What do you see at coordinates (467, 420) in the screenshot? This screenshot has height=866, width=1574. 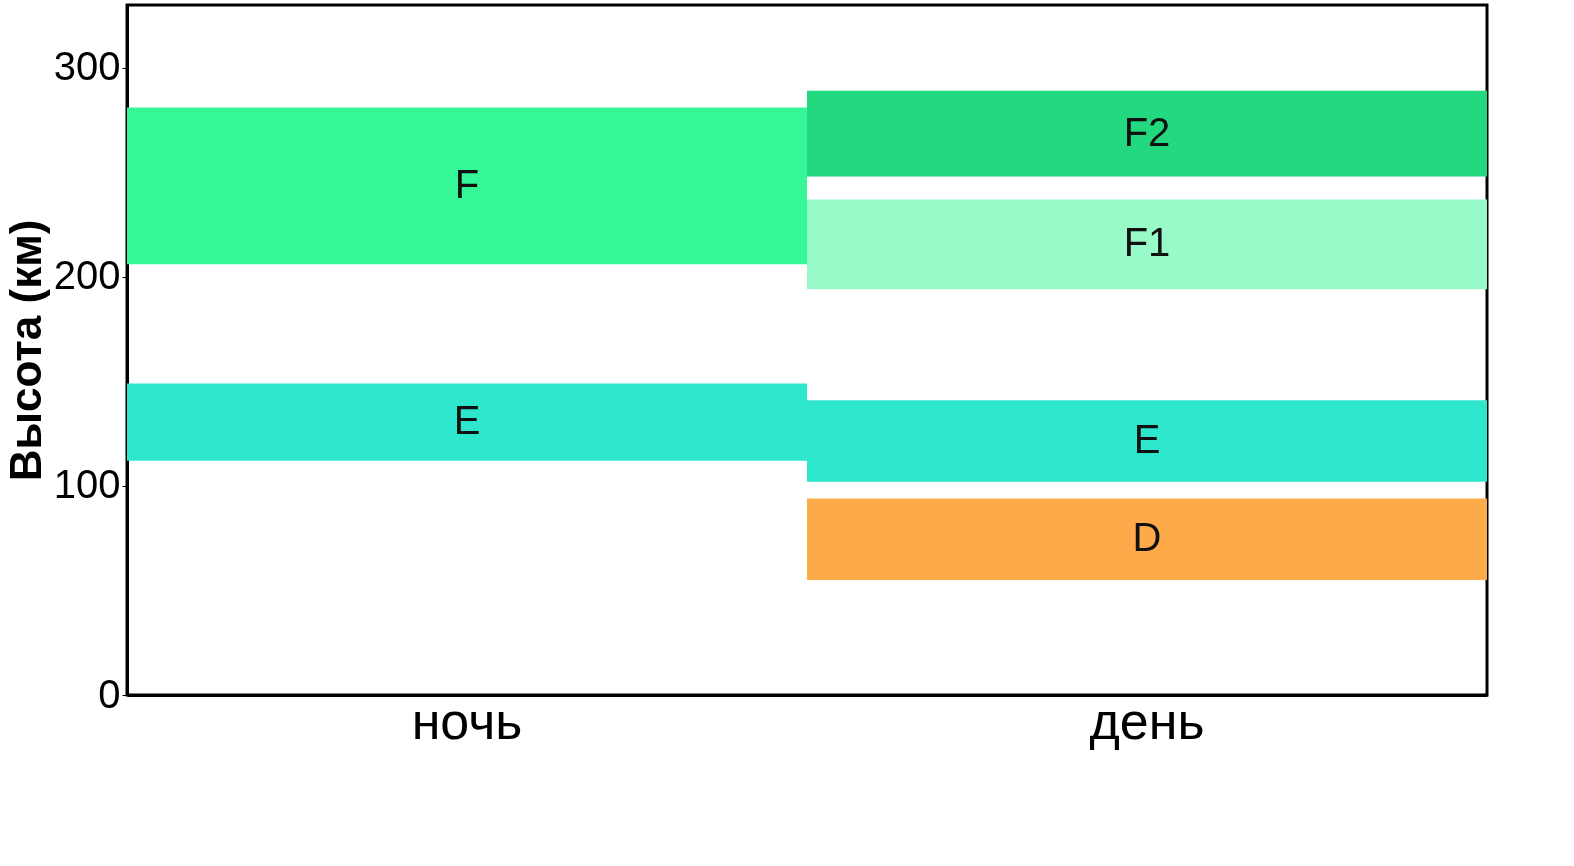 I see `series-label: E` at bounding box center [467, 420].